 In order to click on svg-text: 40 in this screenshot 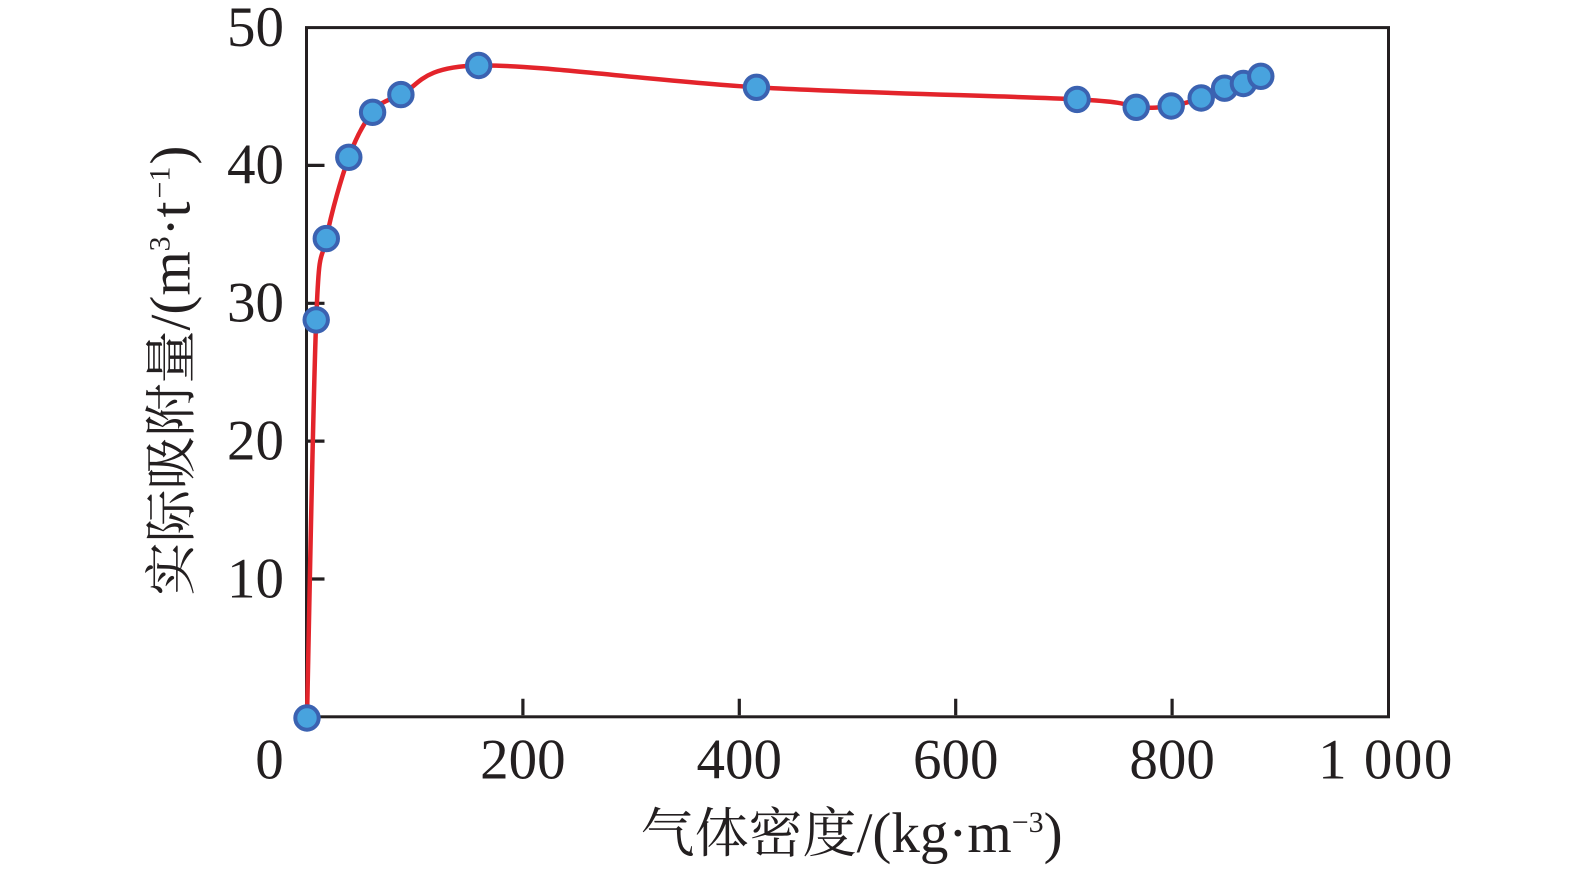, I will do `click(255, 165)`.